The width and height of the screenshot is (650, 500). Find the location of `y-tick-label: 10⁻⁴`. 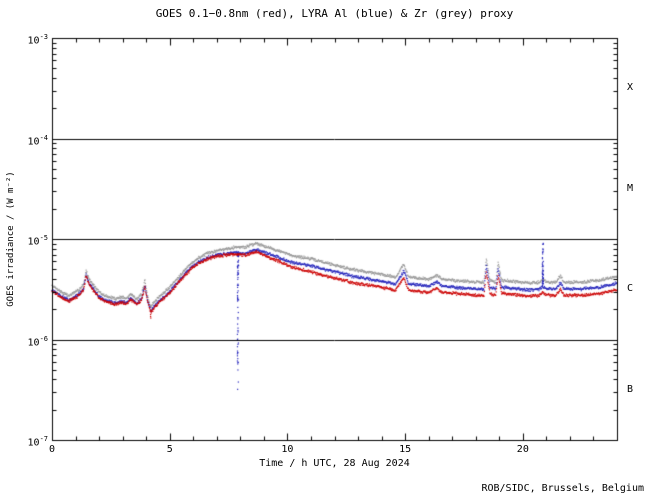

y-tick-label: 10⁻⁴ is located at coordinates (37, 140).